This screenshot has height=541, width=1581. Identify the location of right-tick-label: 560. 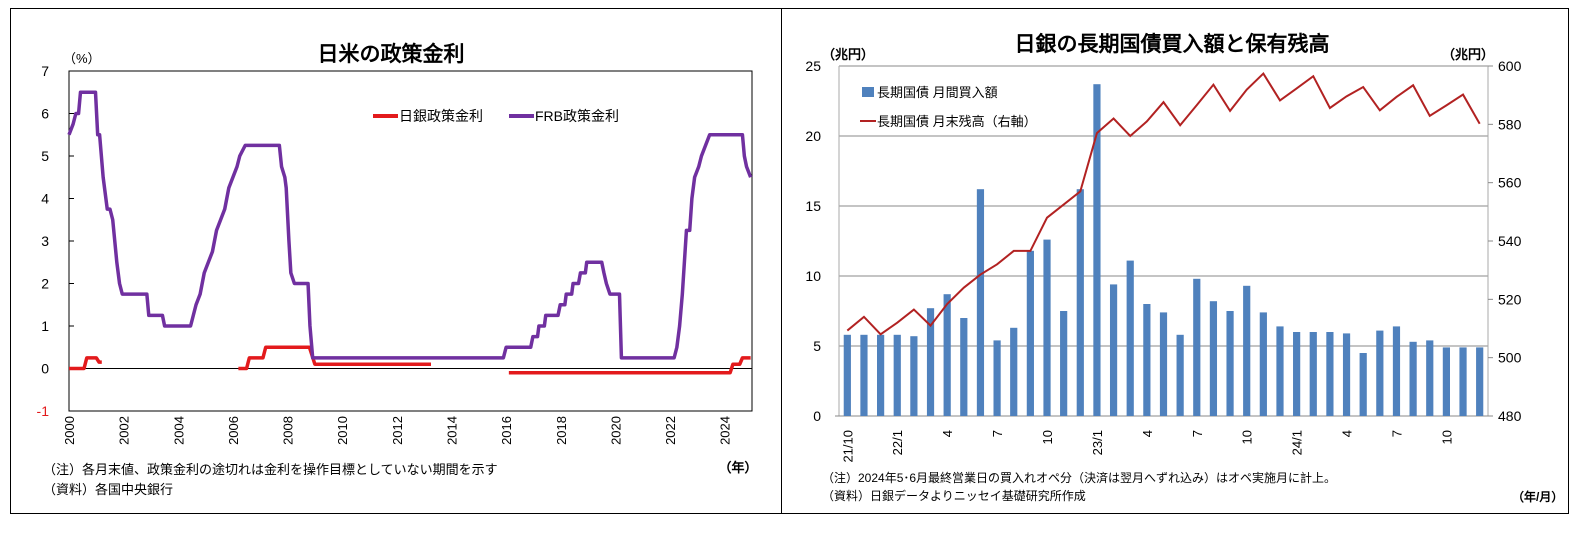
(1510, 183).